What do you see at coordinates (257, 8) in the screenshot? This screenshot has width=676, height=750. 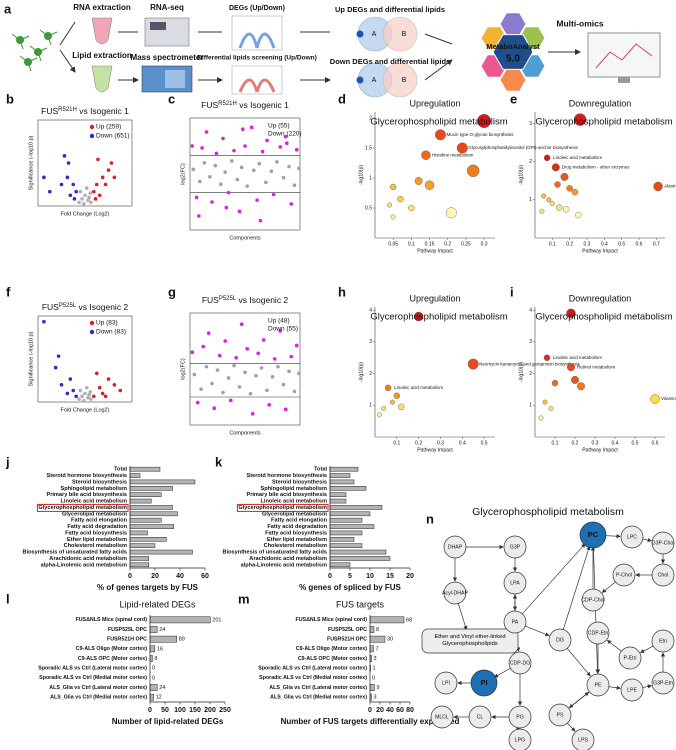 I see `label: DEGs (Up/Down)` at bounding box center [257, 8].